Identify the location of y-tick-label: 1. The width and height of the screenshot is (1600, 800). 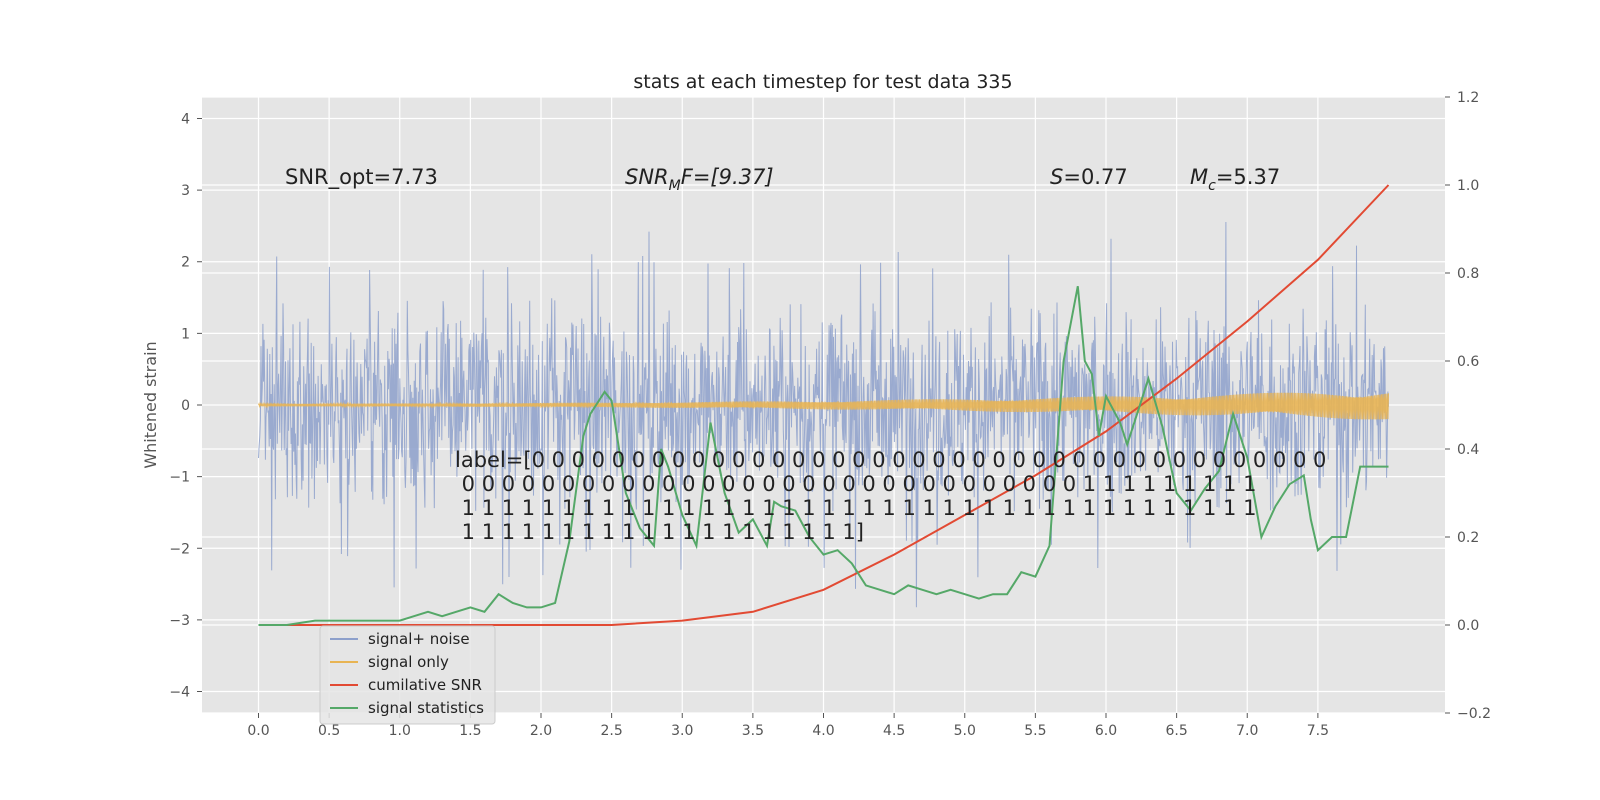
(185, 334).